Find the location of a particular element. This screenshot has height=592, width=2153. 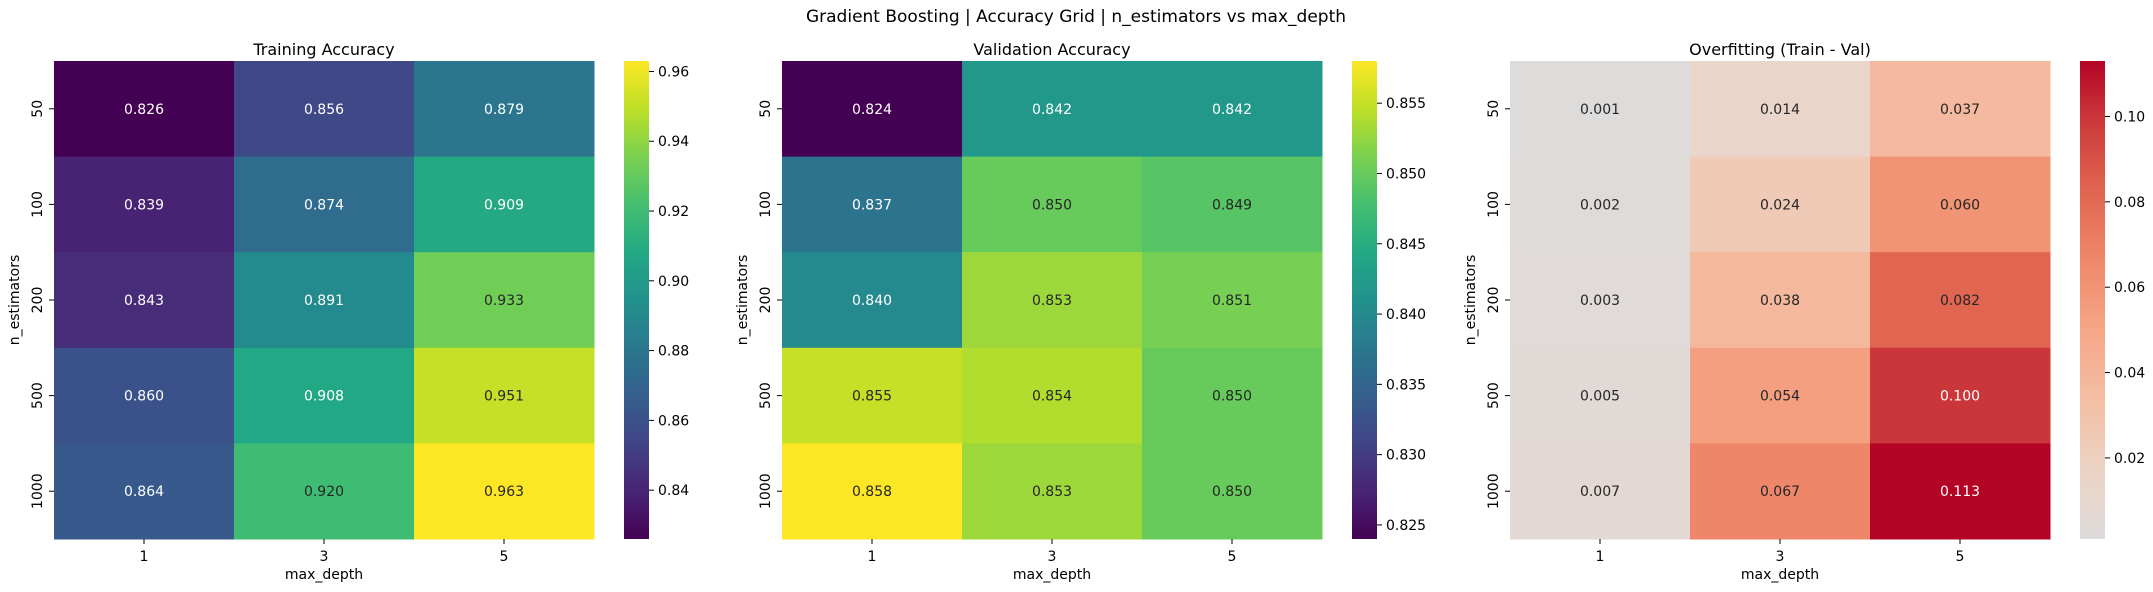

overfitting-panel-title: Overfitting (Train - Val) is located at coordinates (1780, 49).